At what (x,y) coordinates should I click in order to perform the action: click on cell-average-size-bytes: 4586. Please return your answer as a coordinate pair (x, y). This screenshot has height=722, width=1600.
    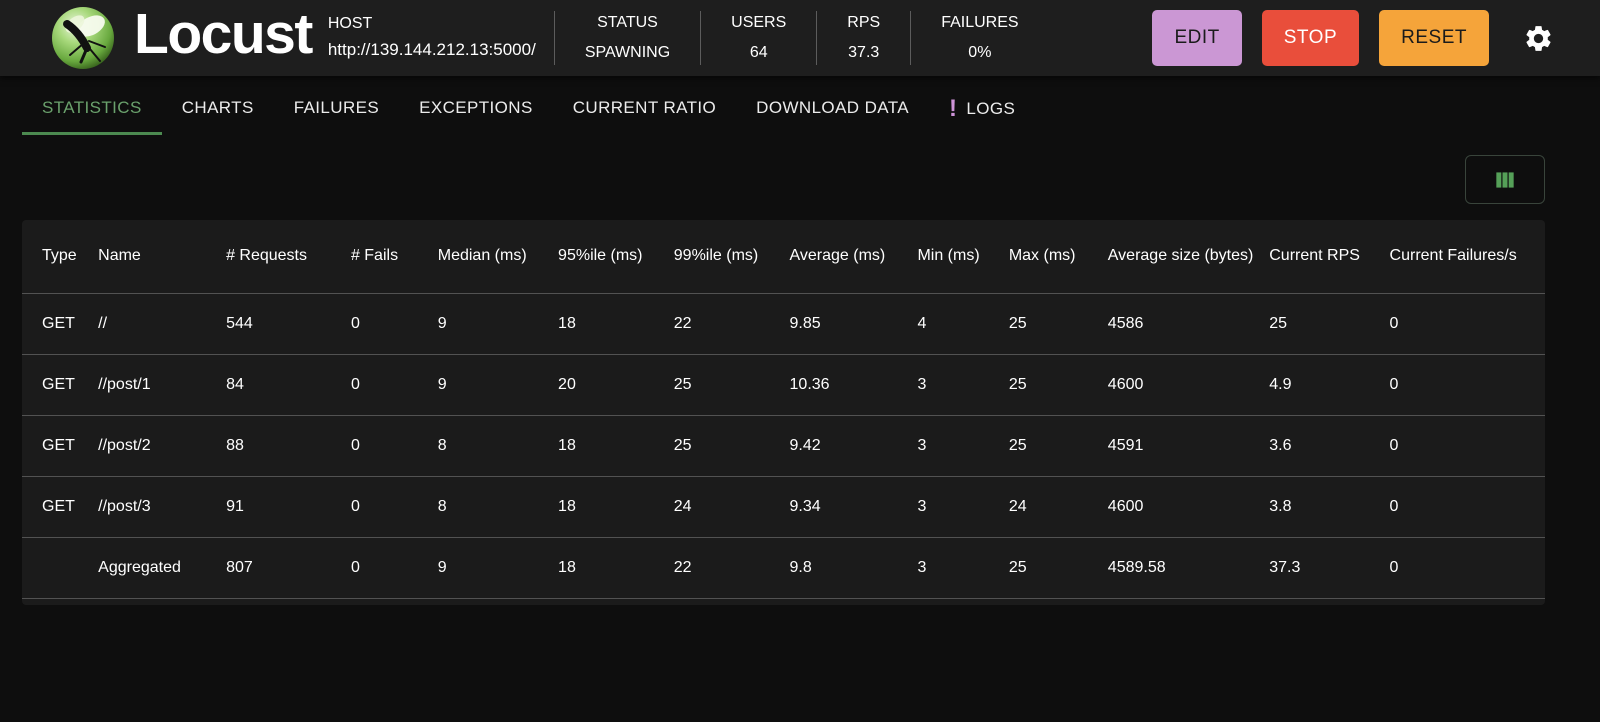
    Looking at the image, I should click on (1188, 324).